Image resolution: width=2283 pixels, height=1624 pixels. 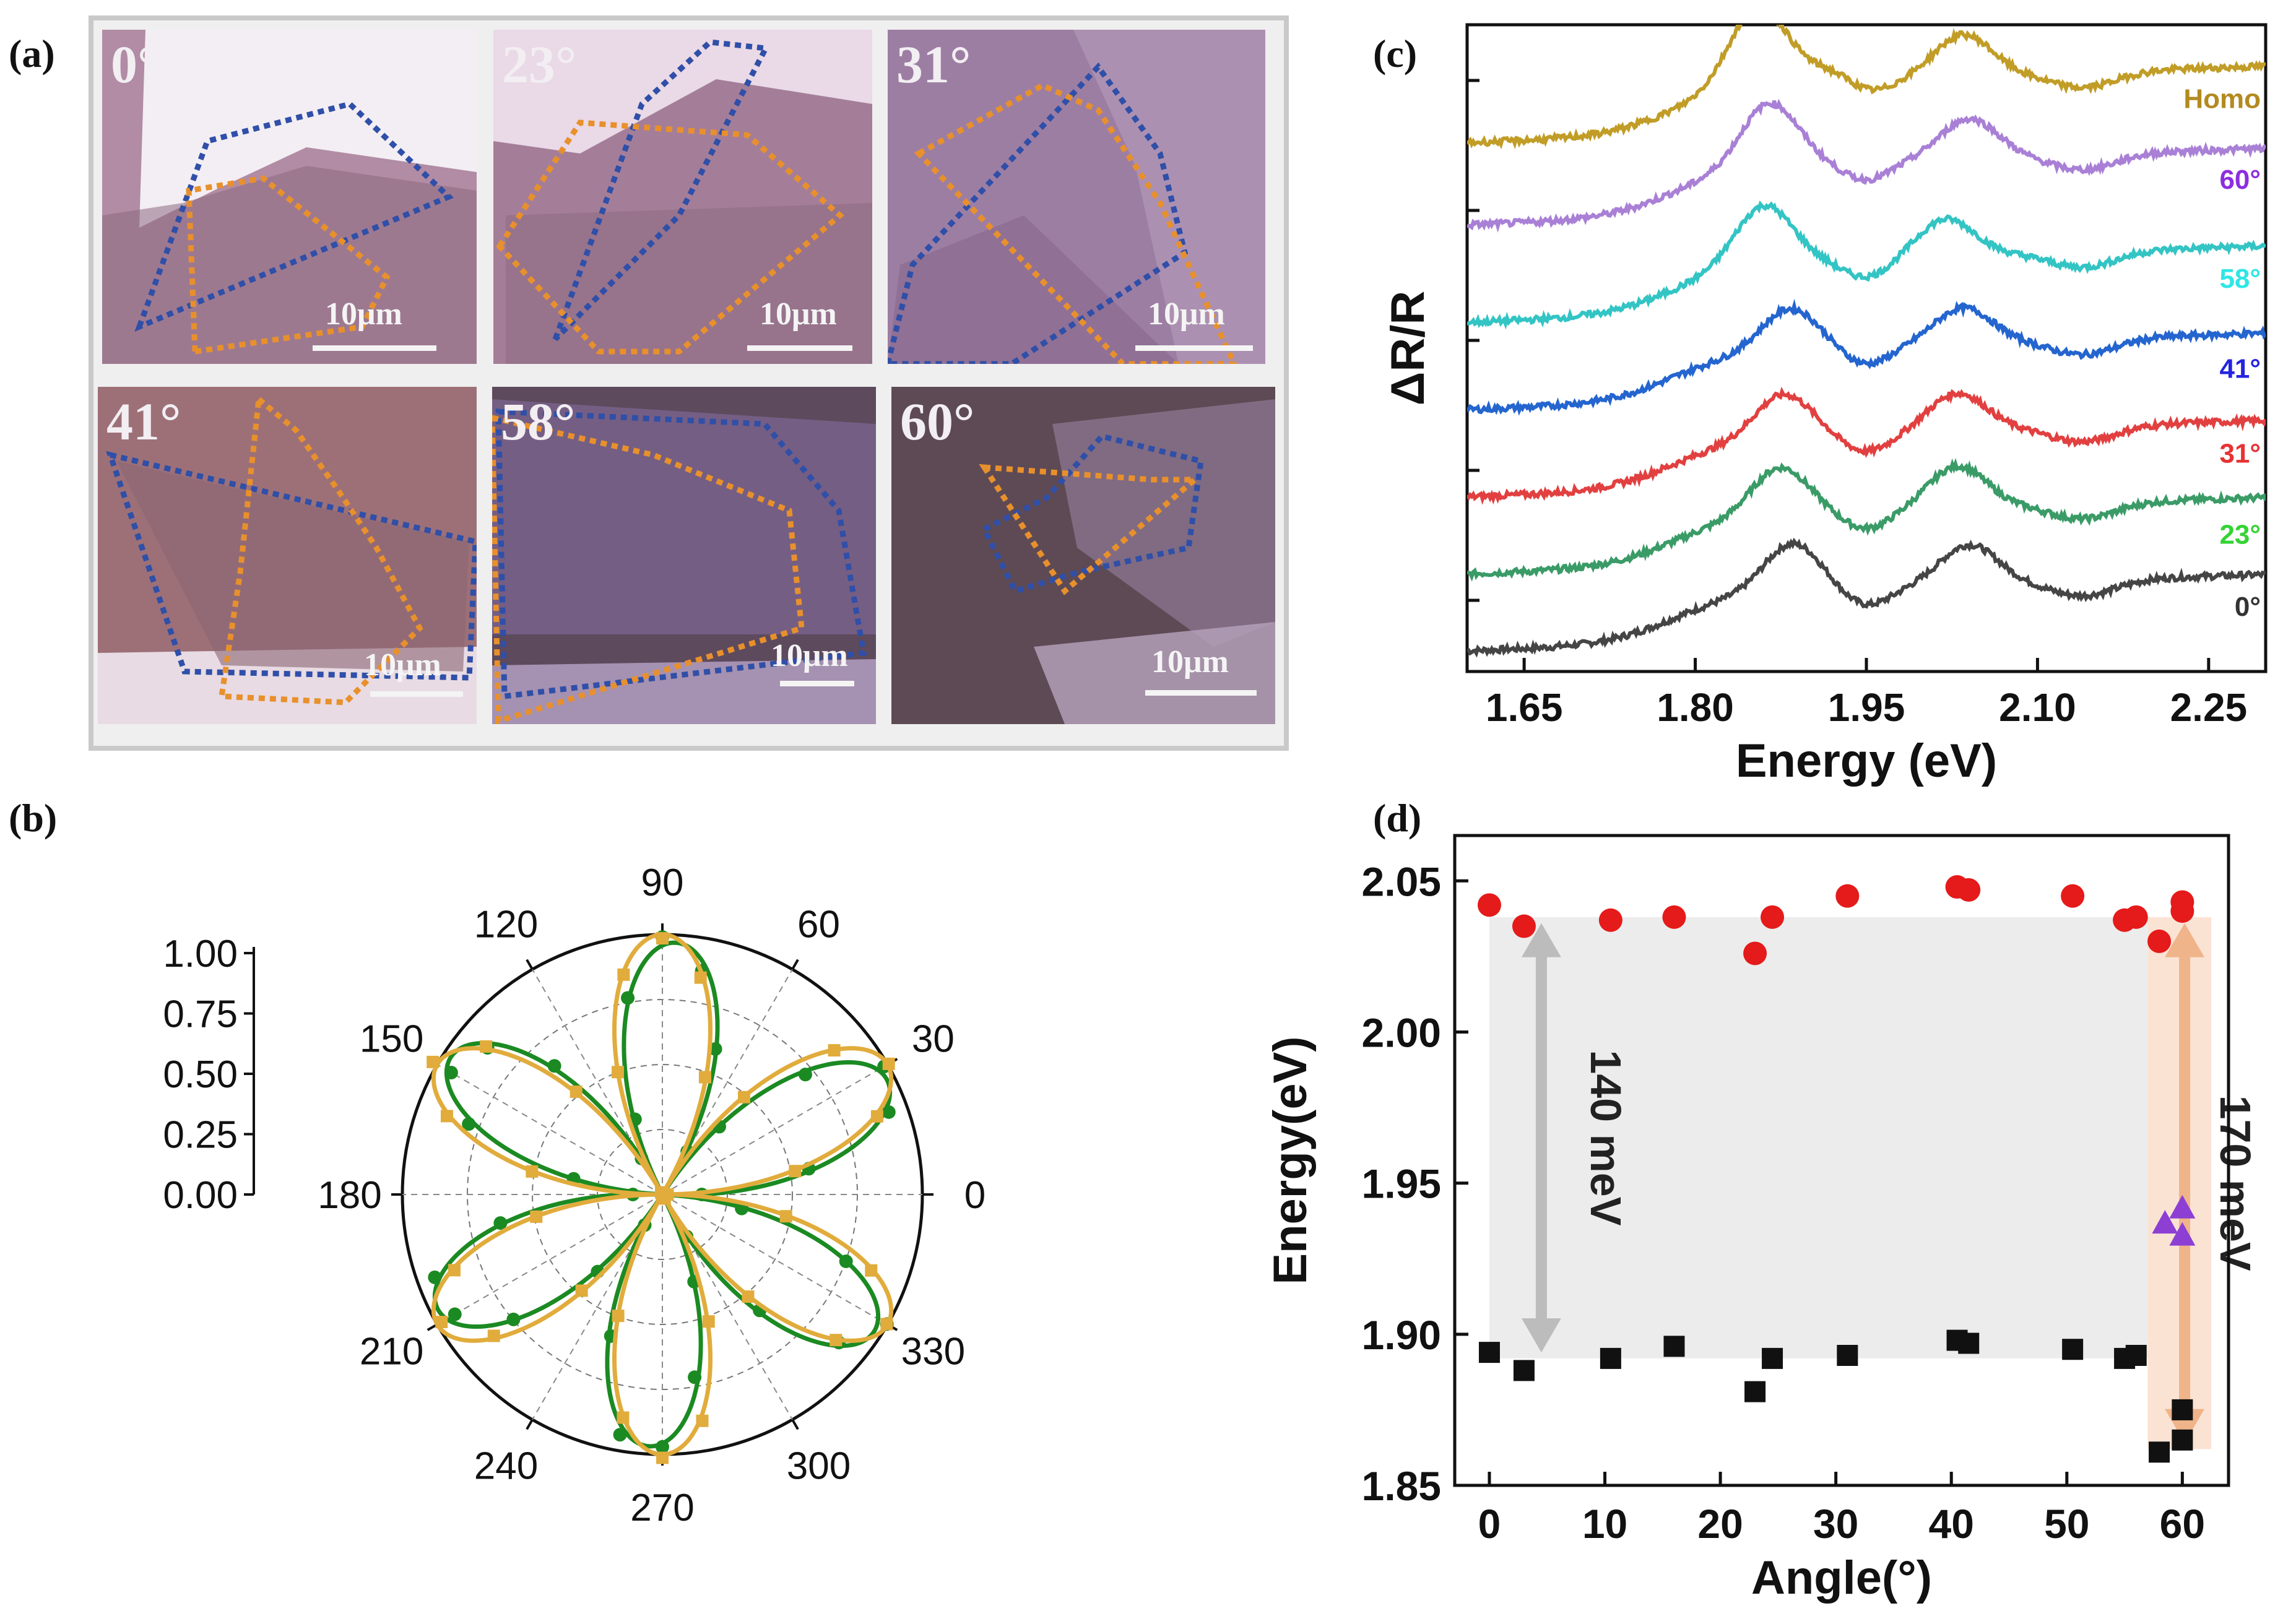 What do you see at coordinates (2209, 707) in the screenshot?
I see `x-tick-label: 2.25` at bounding box center [2209, 707].